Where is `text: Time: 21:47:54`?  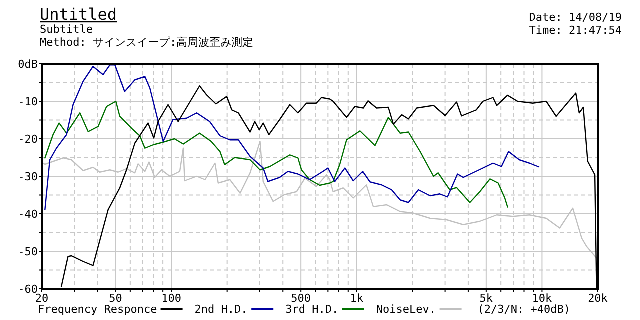 text: Time: 21:47:54 is located at coordinates (575, 30).